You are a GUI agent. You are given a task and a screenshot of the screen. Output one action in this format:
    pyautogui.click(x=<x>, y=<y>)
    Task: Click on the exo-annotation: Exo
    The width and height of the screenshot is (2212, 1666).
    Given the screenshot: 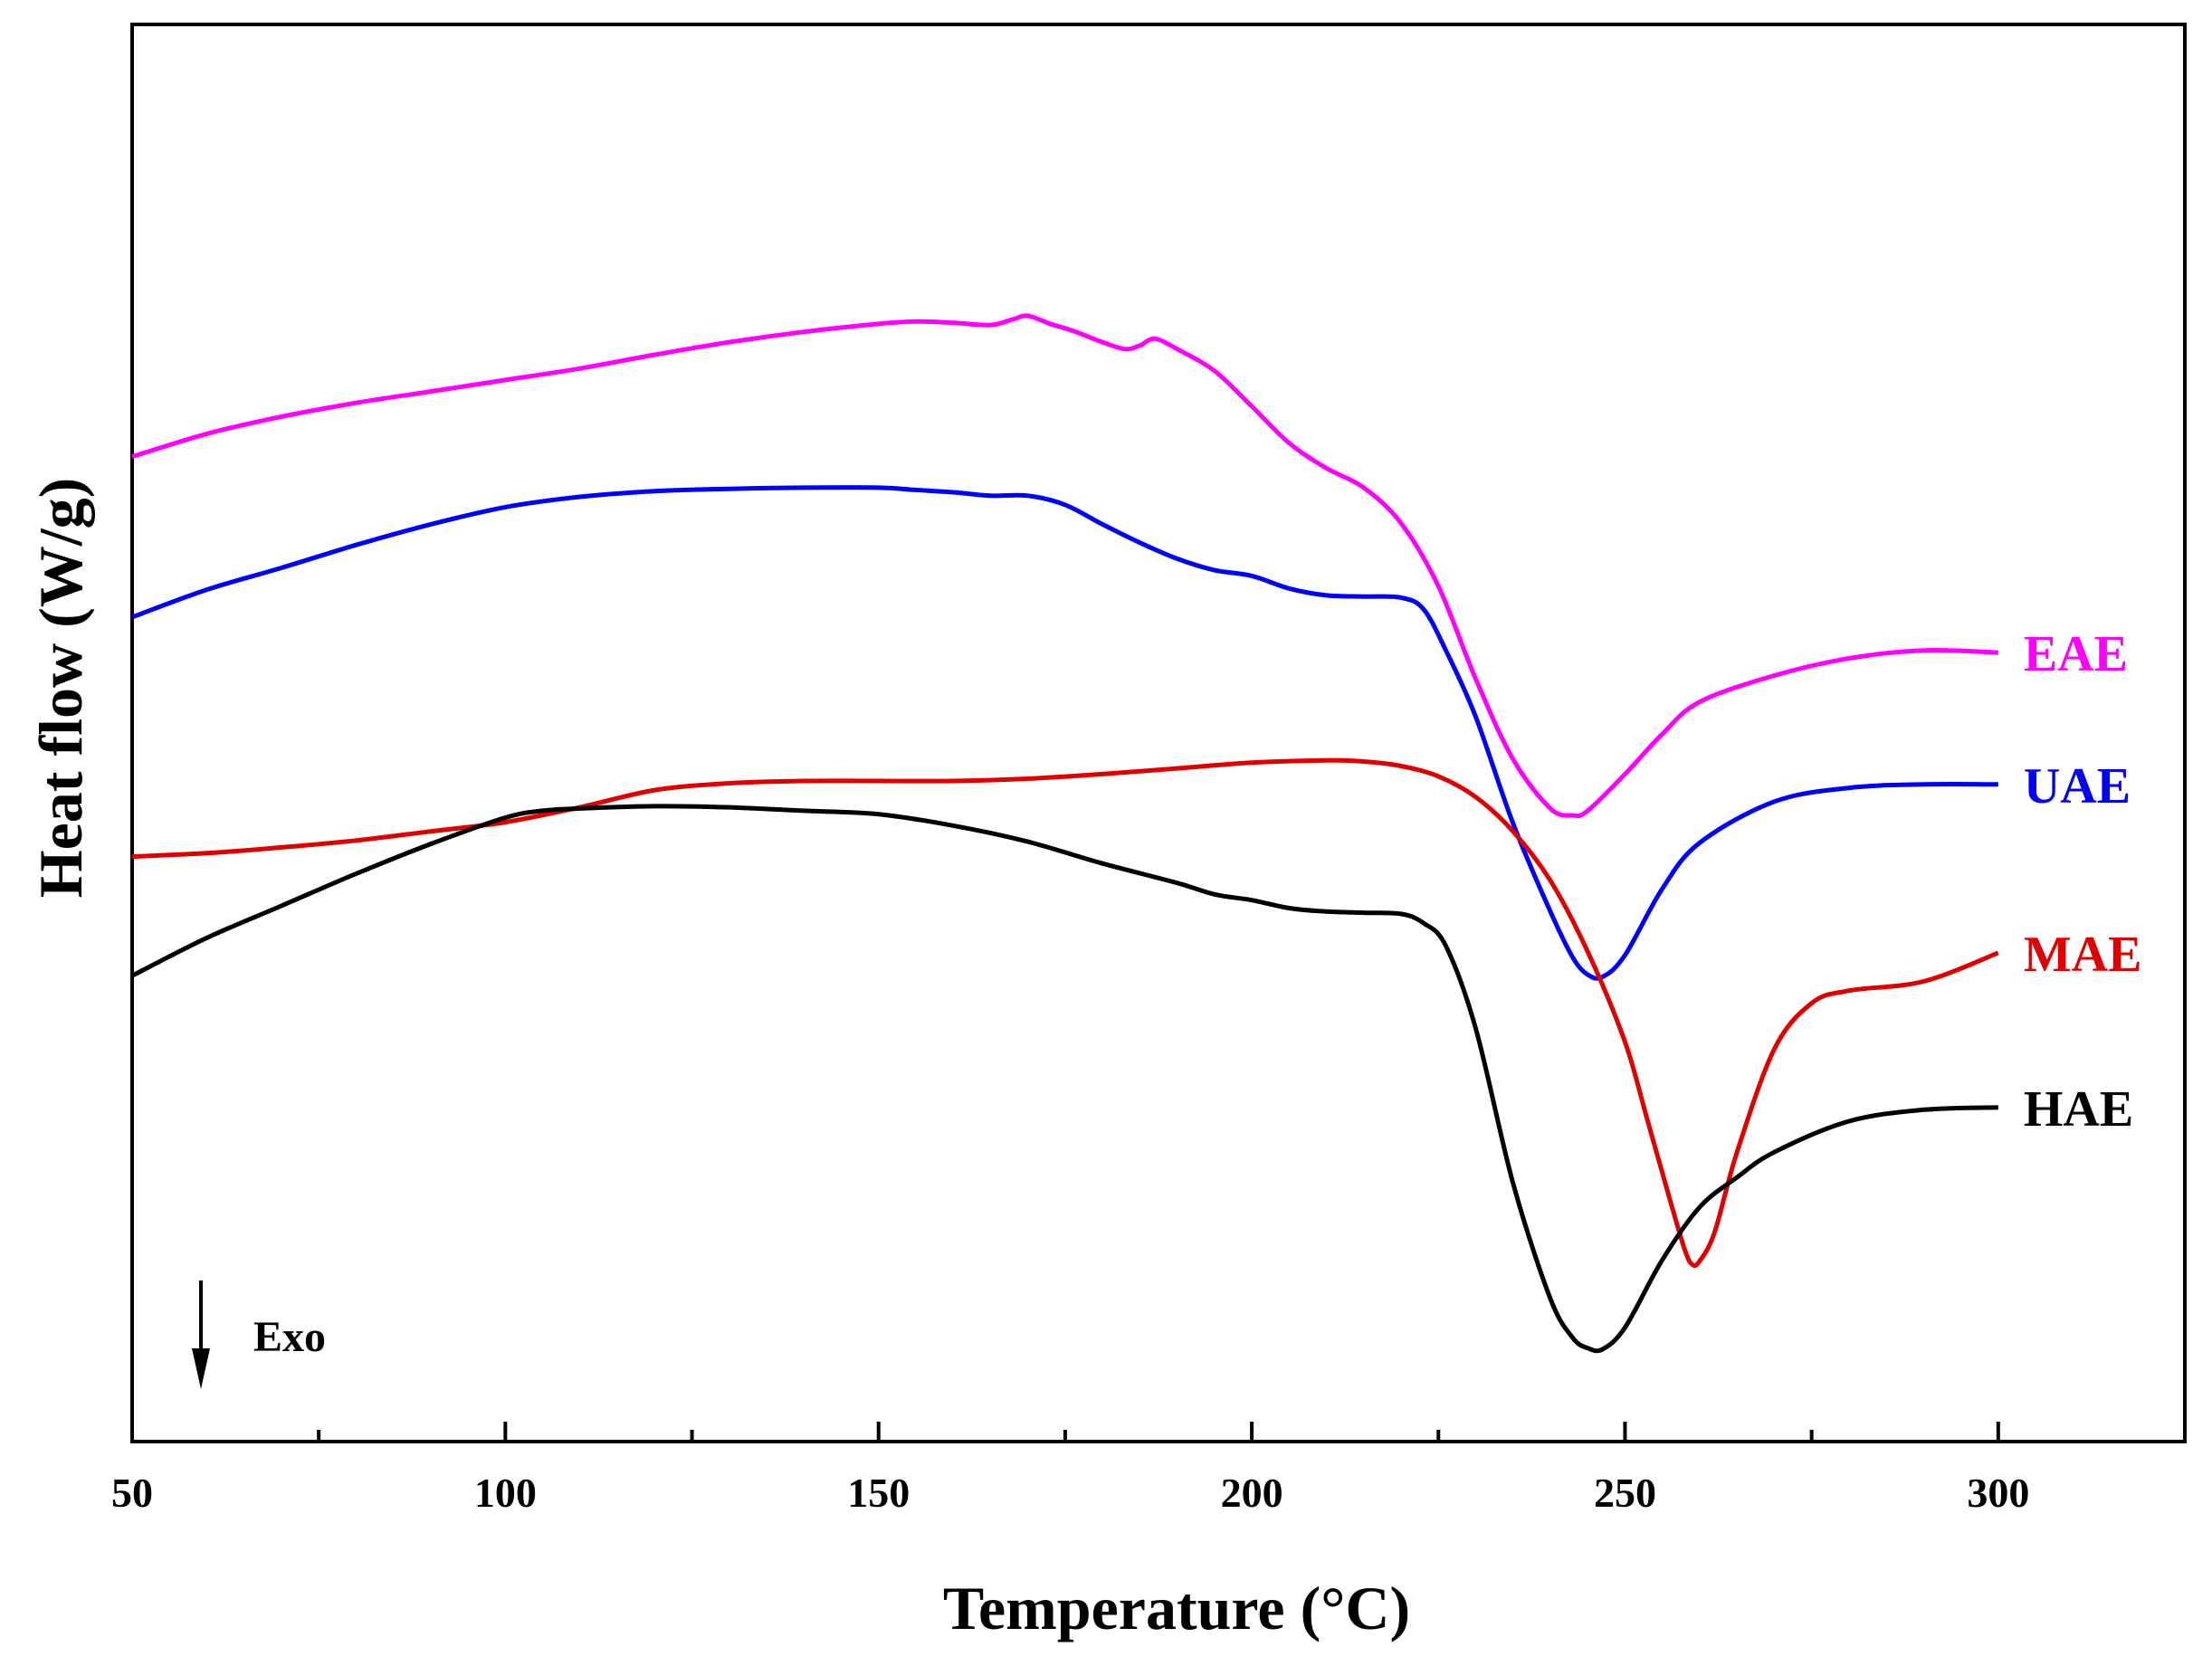 What is the action you would take?
    pyautogui.click(x=259, y=1334)
    